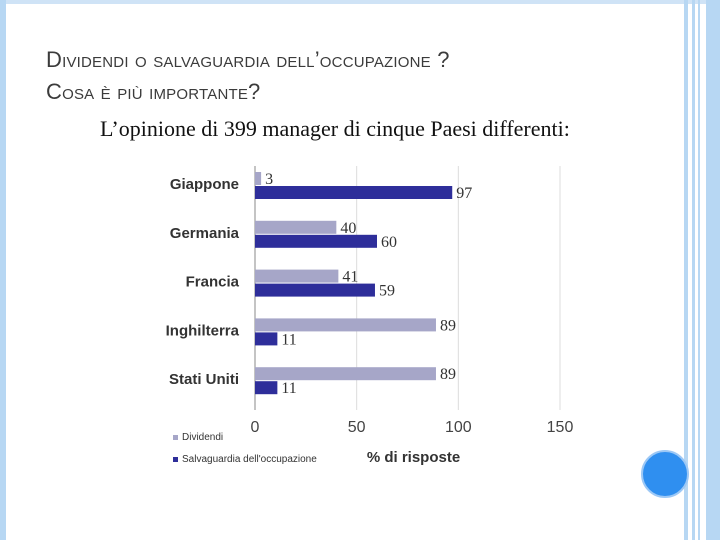 This screenshot has width=720, height=540. Describe the element at coordinates (249, 459) in the screenshot. I see `legend-label: Salvaguardia dell'occupazione` at that location.